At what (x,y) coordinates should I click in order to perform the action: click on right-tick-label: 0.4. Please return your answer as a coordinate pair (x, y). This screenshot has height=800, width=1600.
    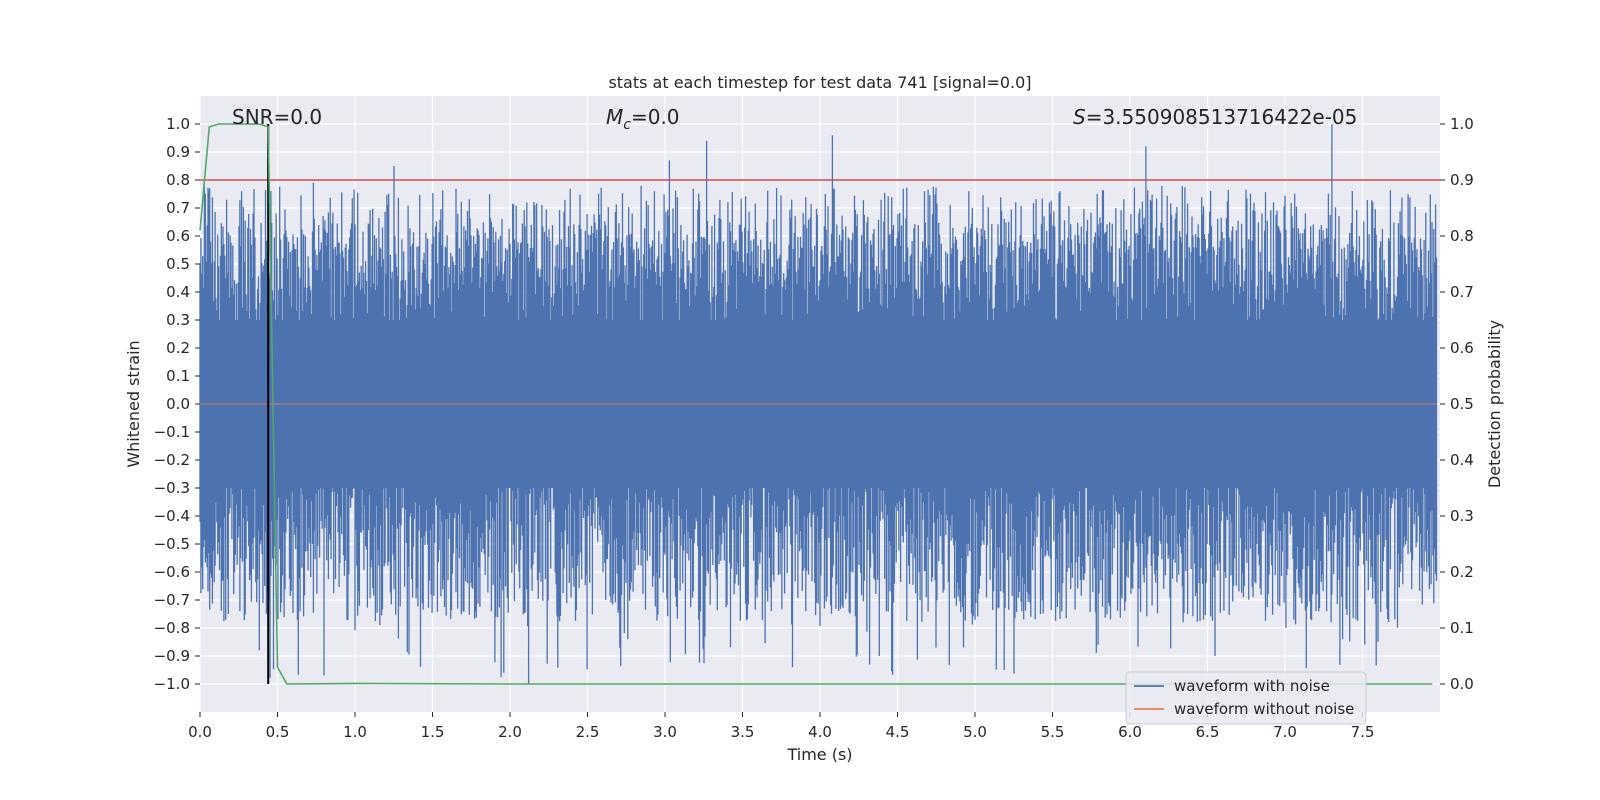
    Looking at the image, I should click on (1462, 460).